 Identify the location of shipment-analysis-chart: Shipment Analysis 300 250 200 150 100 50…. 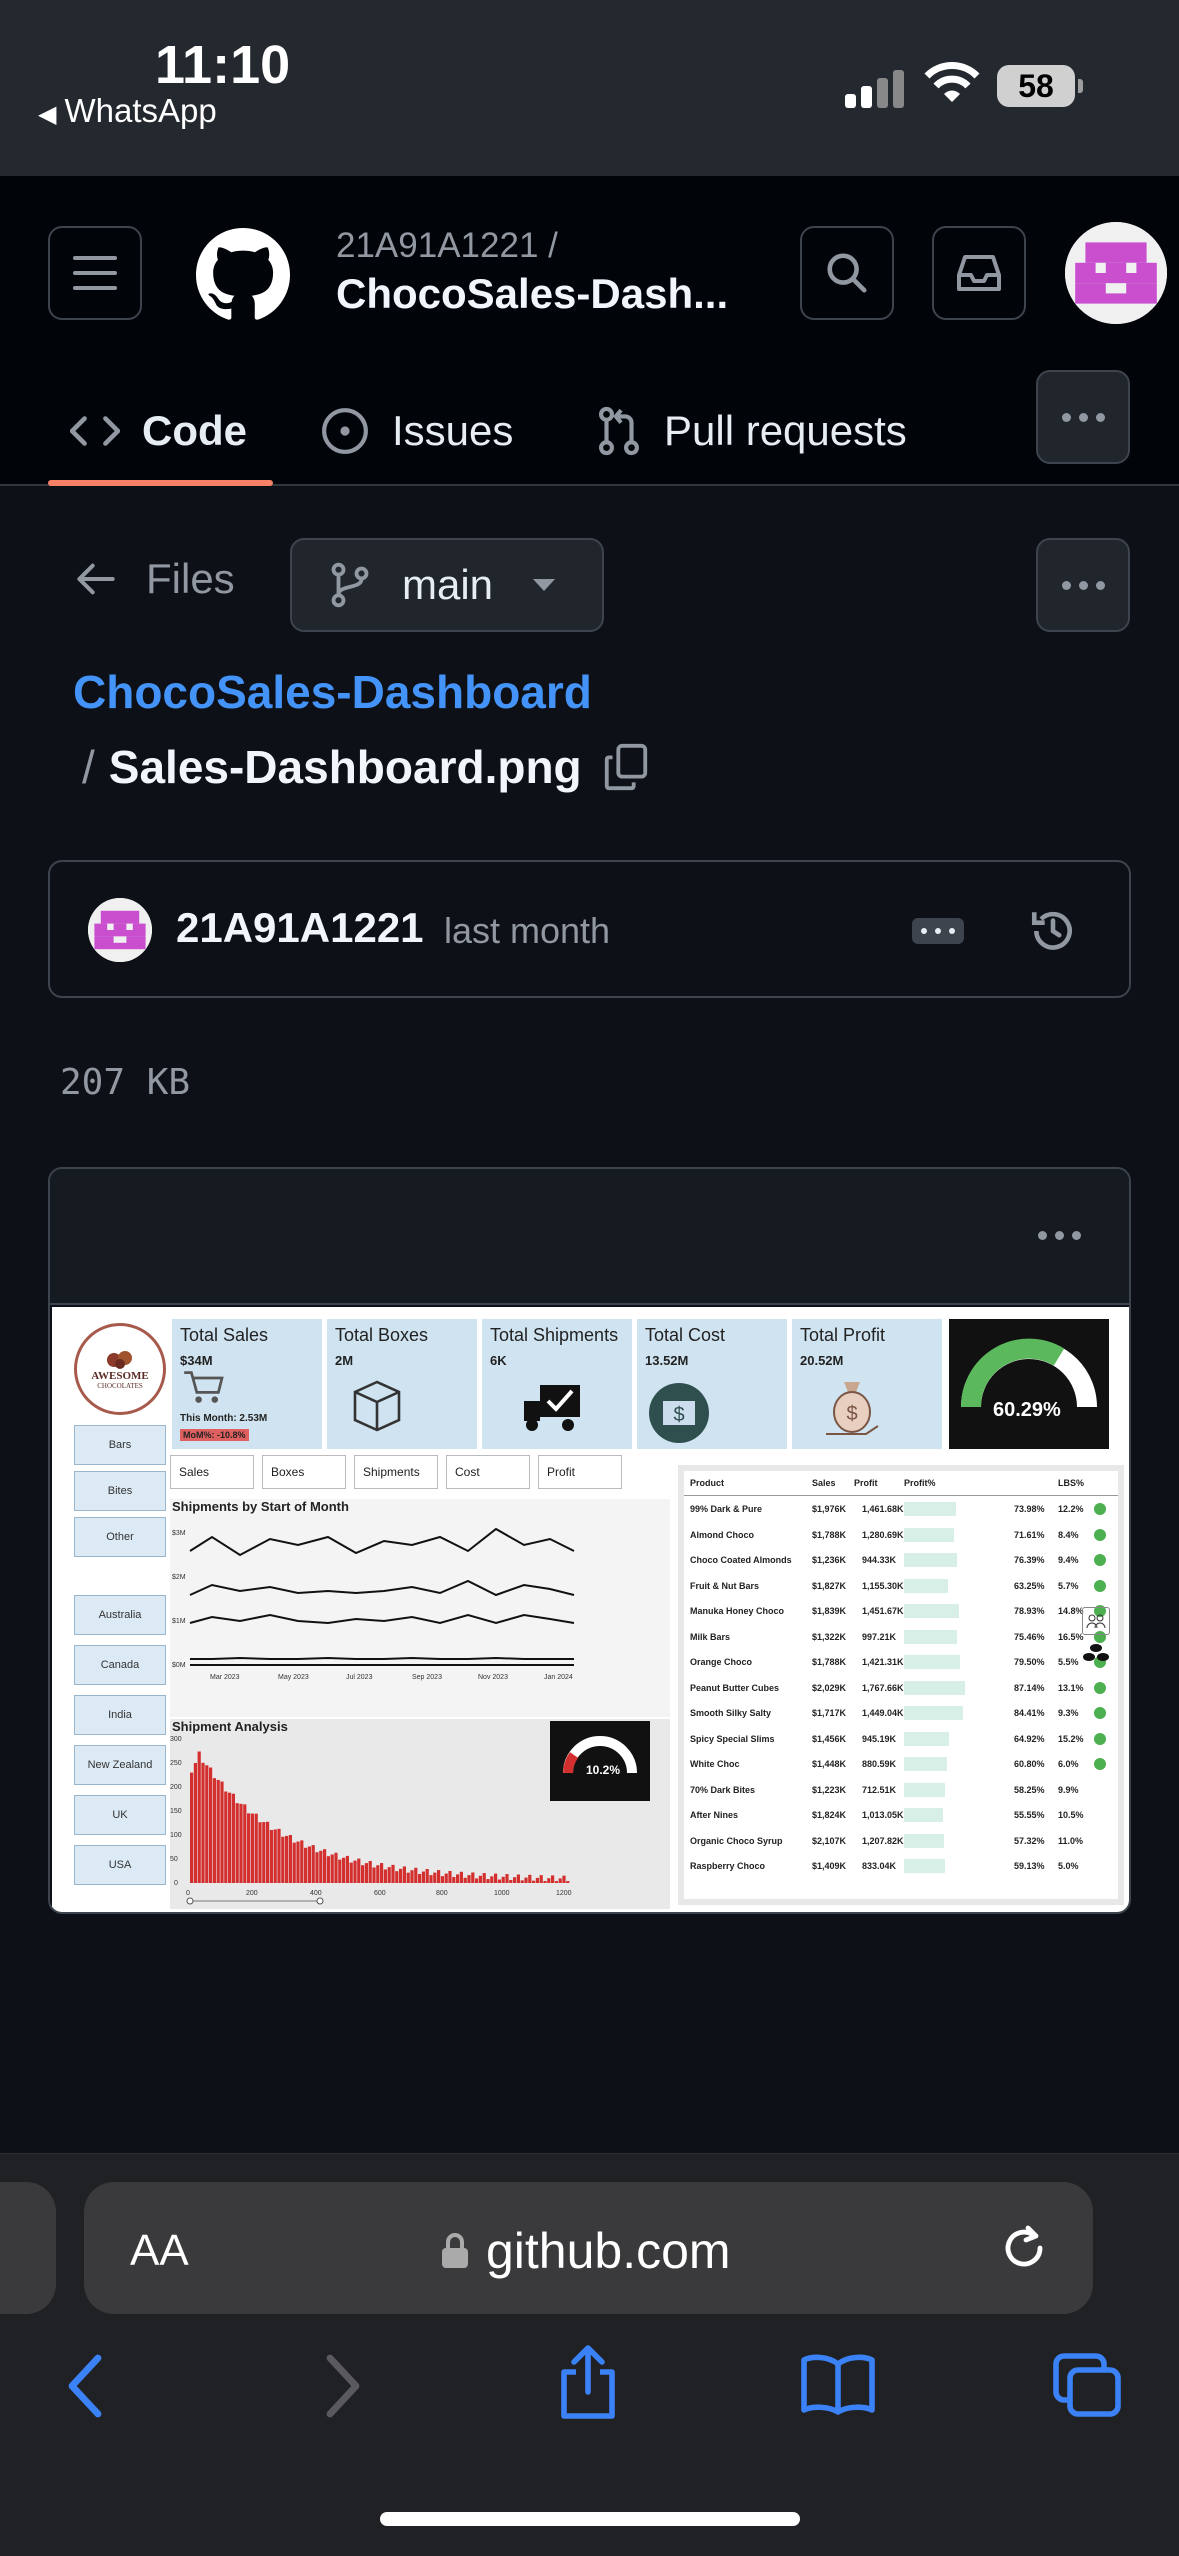
(420, 1814).